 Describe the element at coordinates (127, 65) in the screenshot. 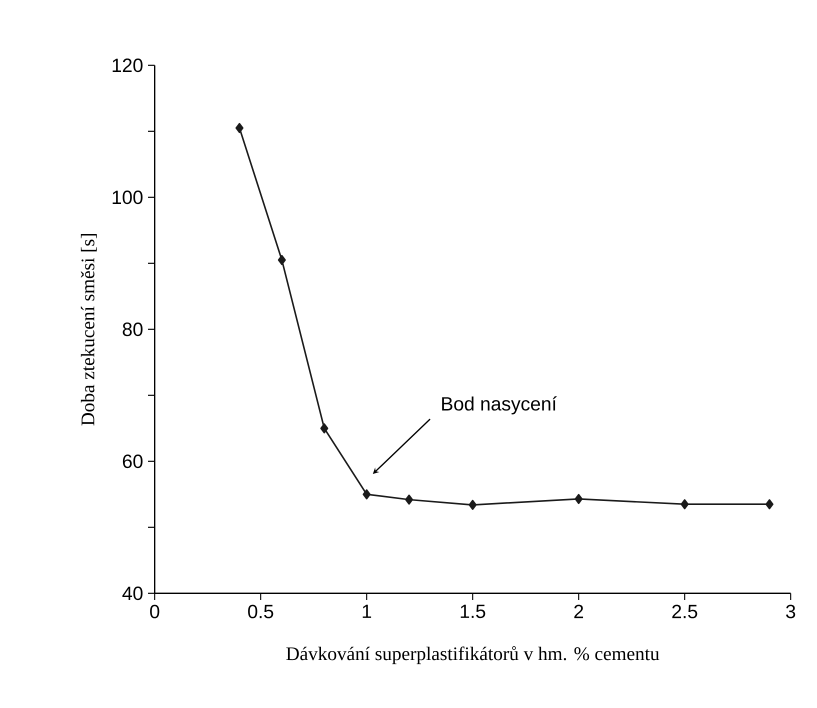

I see `y-tick-label: 120` at that location.